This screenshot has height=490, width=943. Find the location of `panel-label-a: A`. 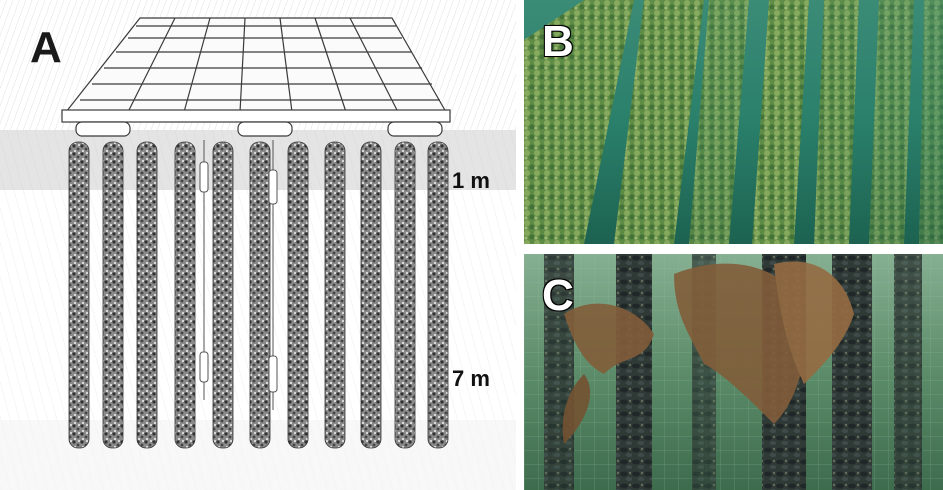

panel-label-a: A is located at coordinates (46, 47).